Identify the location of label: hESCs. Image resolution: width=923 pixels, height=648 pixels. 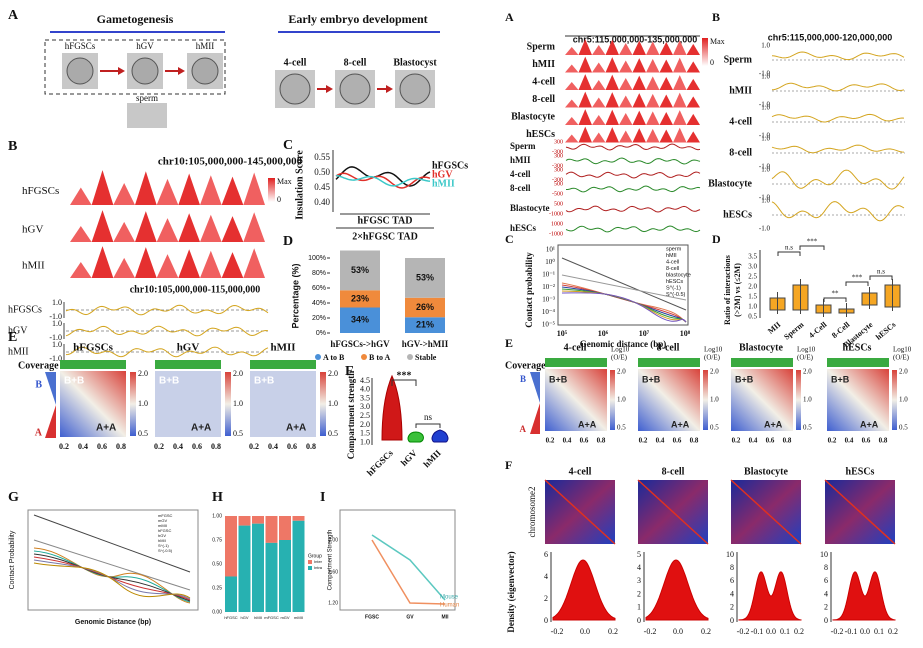
(737, 214).